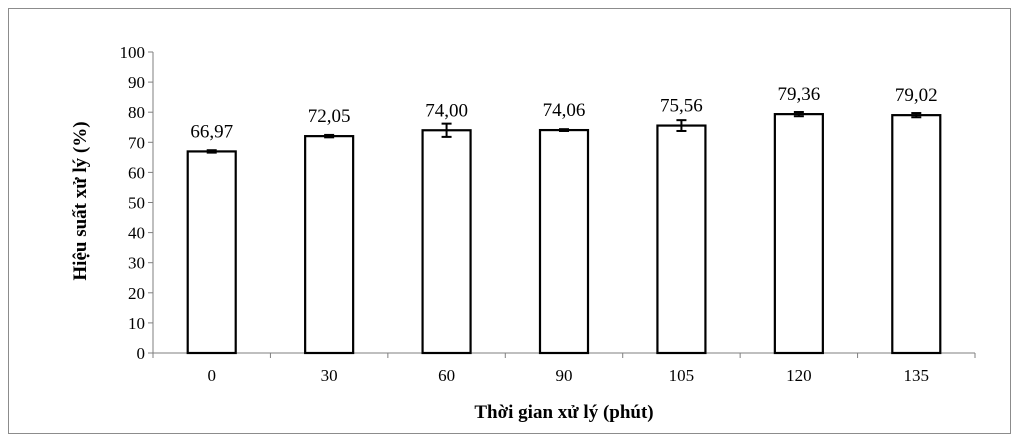  Describe the element at coordinates (133, 52) in the screenshot. I see `y-tick-label: 100` at that location.